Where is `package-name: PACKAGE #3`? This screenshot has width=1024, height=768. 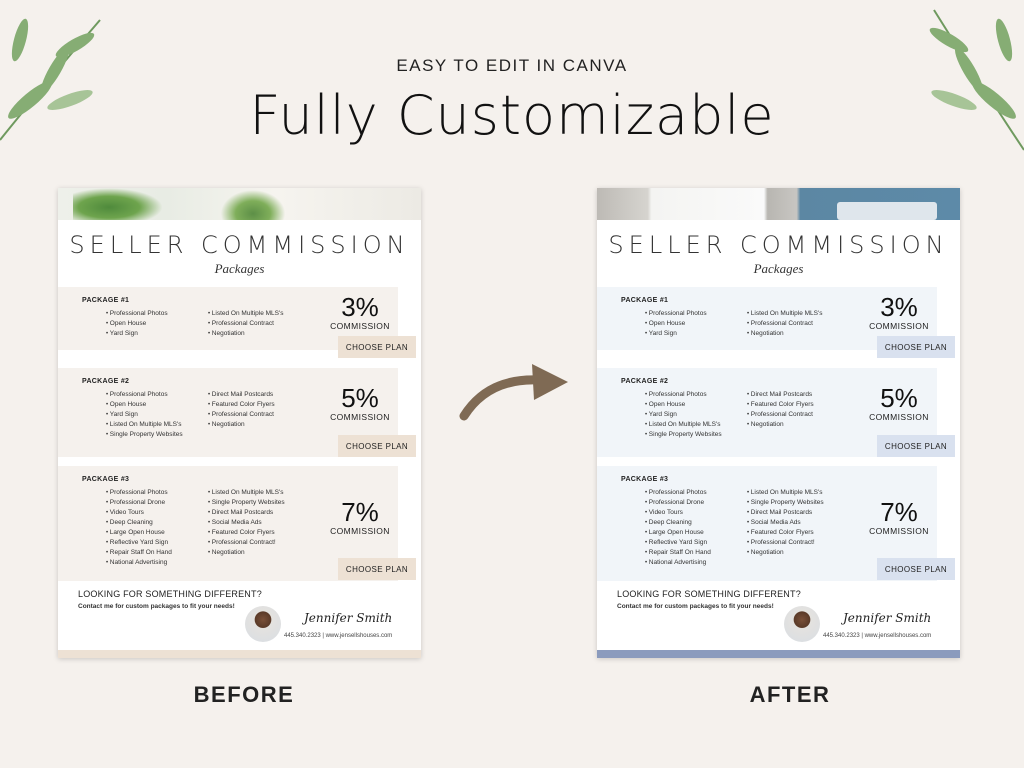 package-name: PACKAGE #3 is located at coordinates (645, 479).